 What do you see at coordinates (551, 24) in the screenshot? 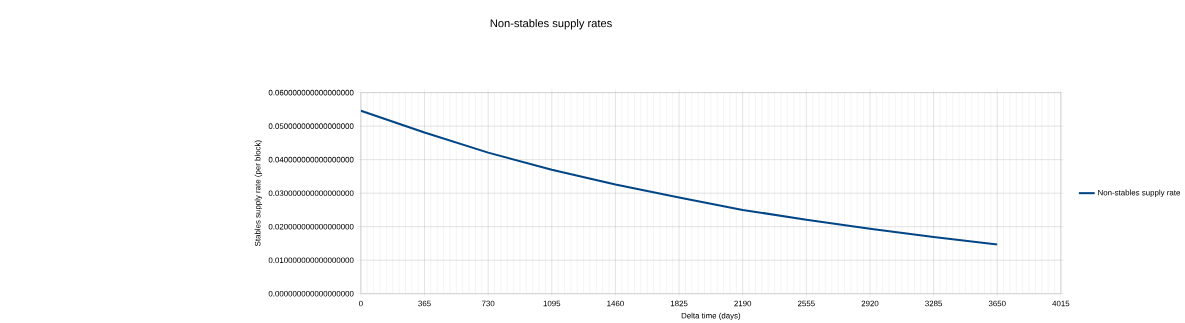
I see `chart-title: Non-stables supply rates` at bounding box center [551, 24].